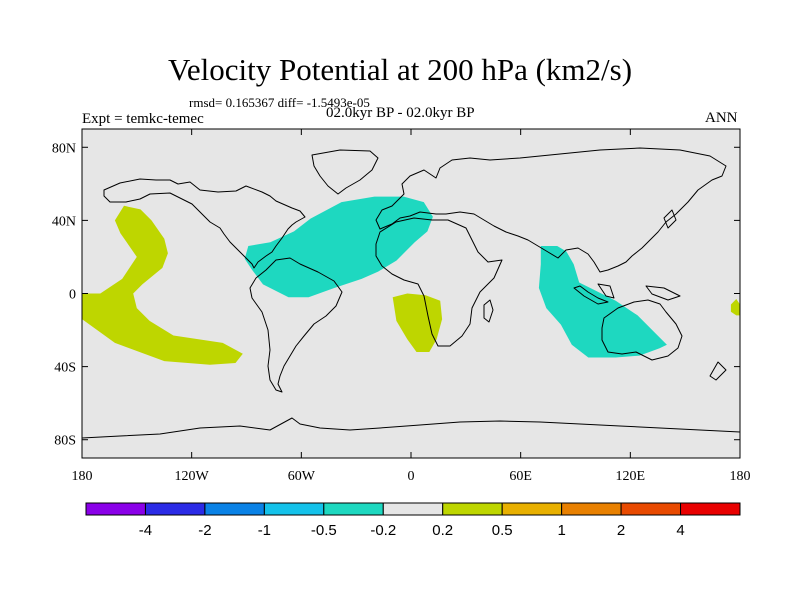  Describe the element at coordinates (64, 221) in the screenshot. I see `lat-tick-label: 40N` at that location.